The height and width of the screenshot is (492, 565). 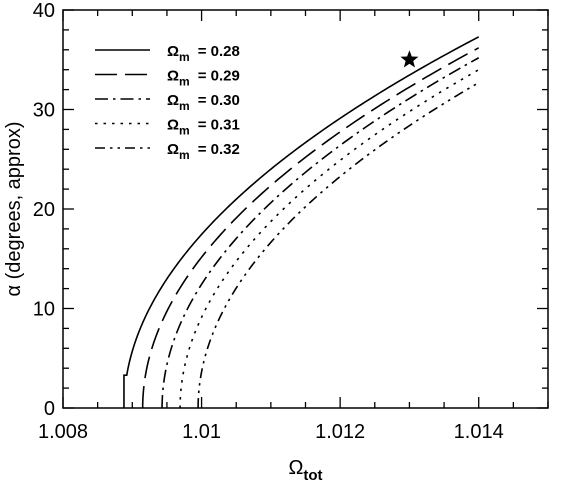 I want to click on y-tick-label: 30, so click(x=44, y=111).